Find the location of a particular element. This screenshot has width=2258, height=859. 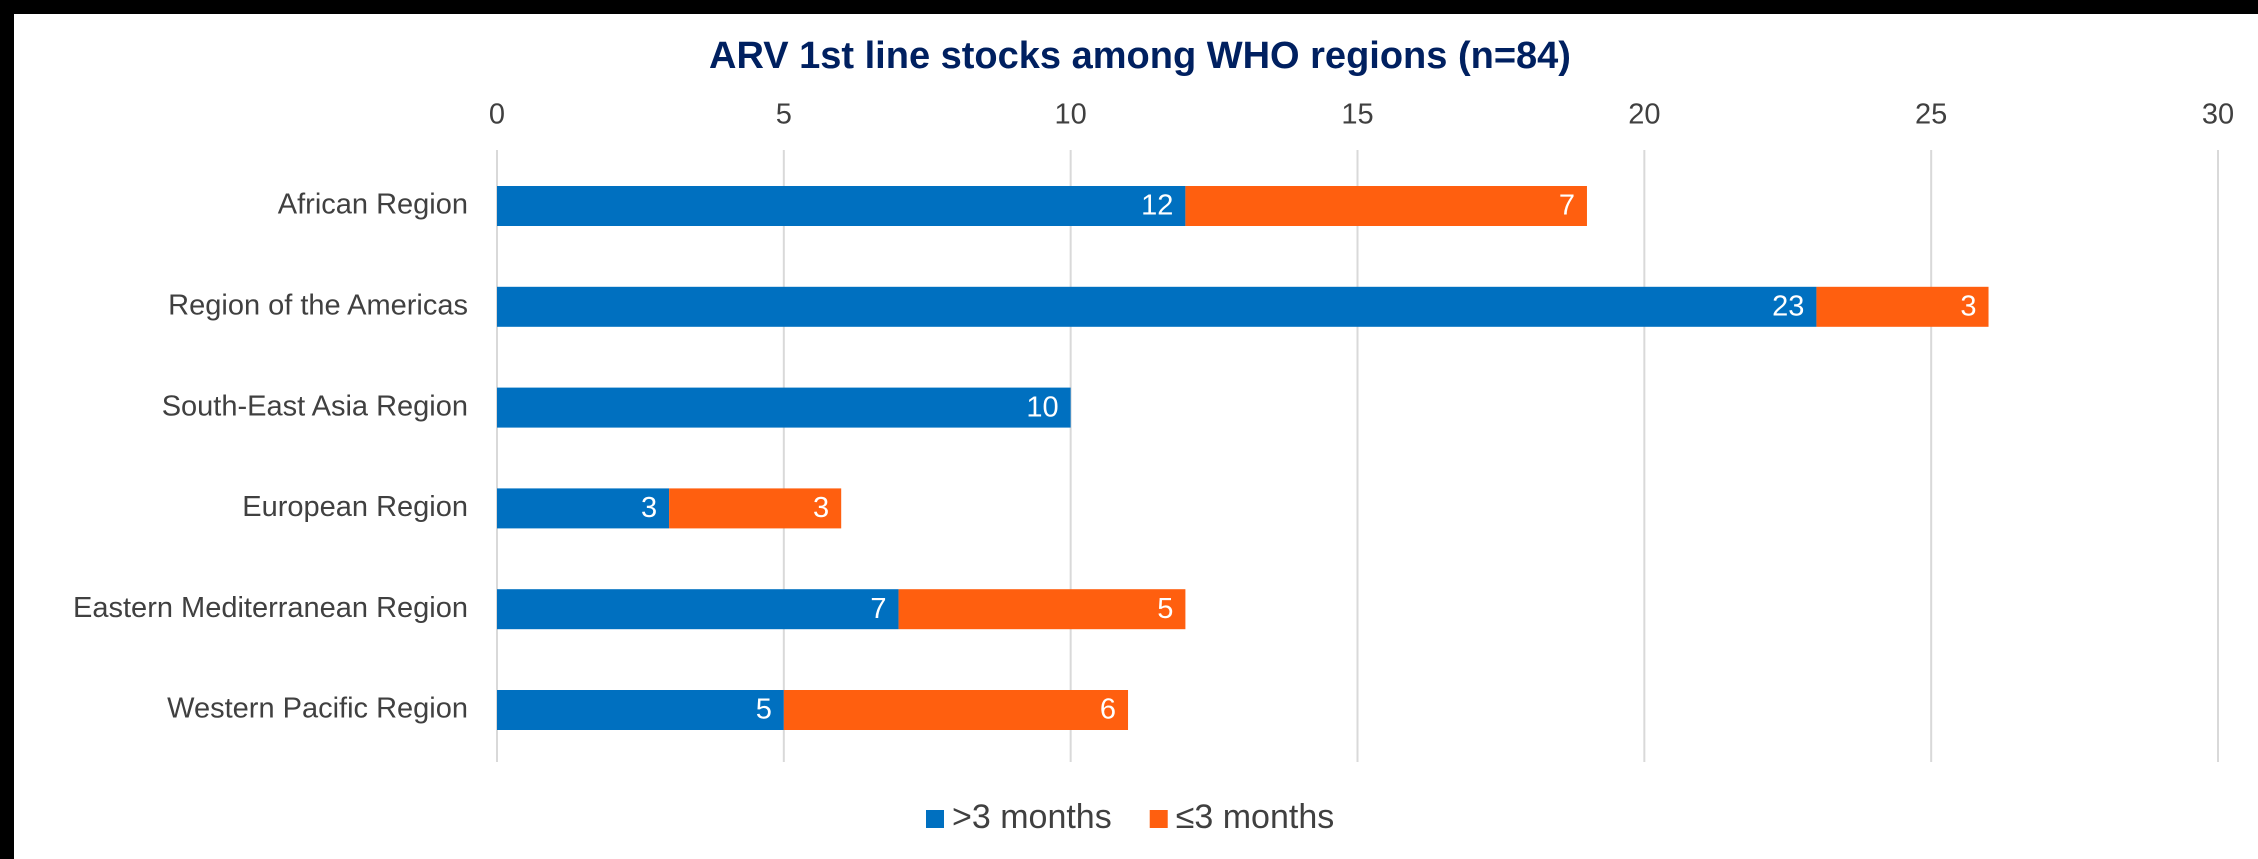

x-tick-label: 5 is located at coordinates (784, 115).